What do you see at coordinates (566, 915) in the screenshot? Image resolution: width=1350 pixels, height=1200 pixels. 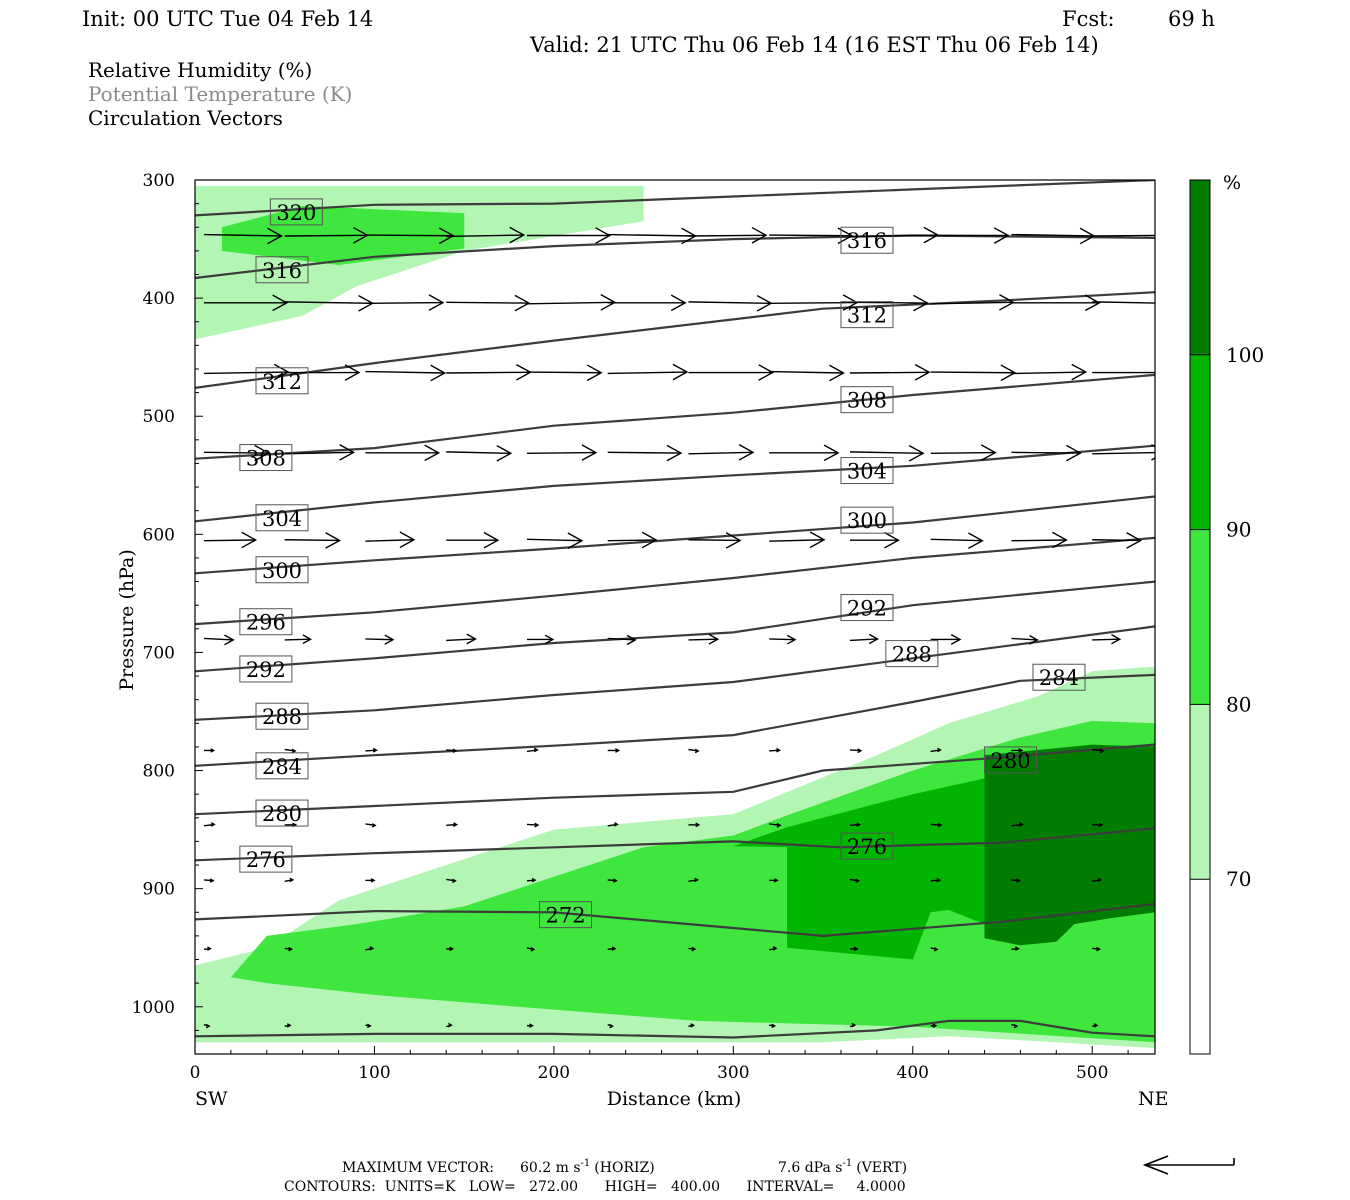 I see `contour-label: 272` at bounding box center [566, 915].